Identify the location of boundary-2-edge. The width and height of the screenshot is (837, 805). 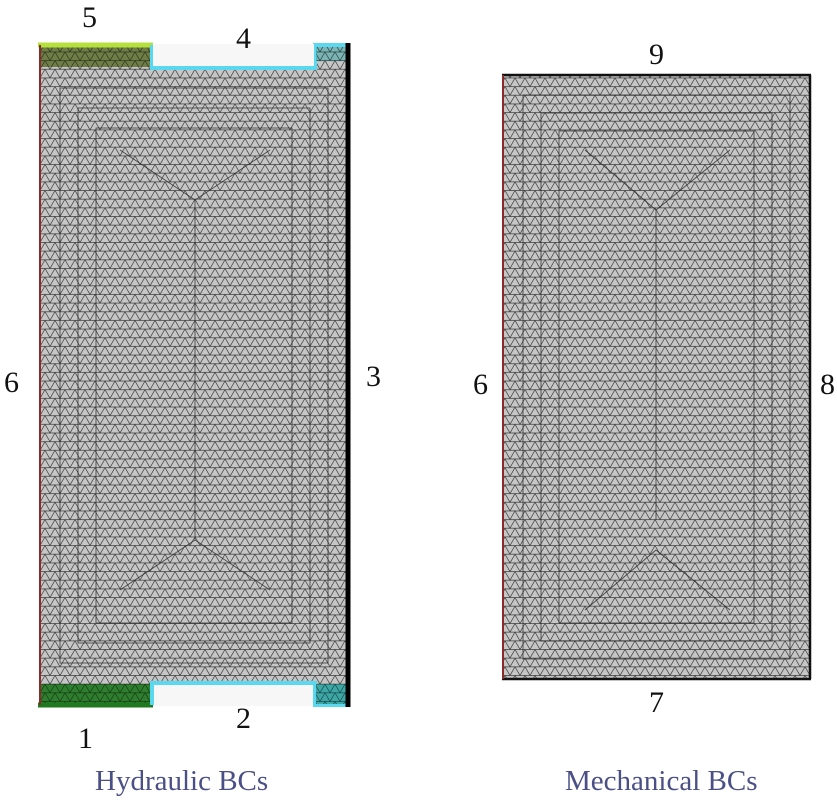
(249, 694).